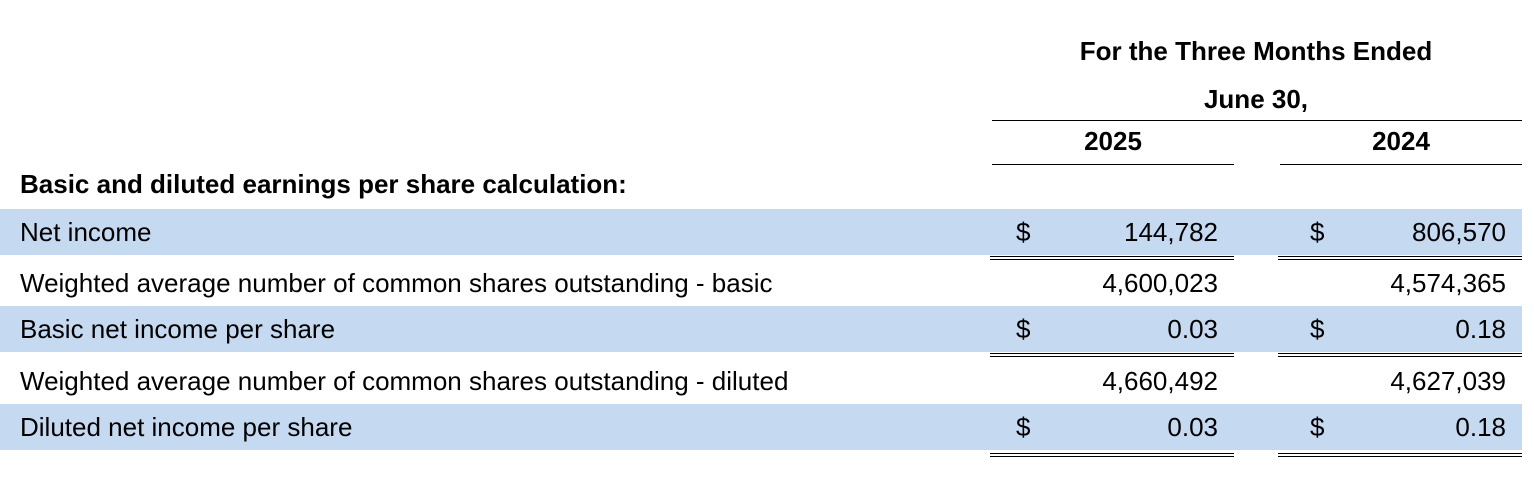  What do you see at coordinates (186, 427) in the screenshot?
I see `row-label: Diluted net income per share` at bounding box center [186, 427].